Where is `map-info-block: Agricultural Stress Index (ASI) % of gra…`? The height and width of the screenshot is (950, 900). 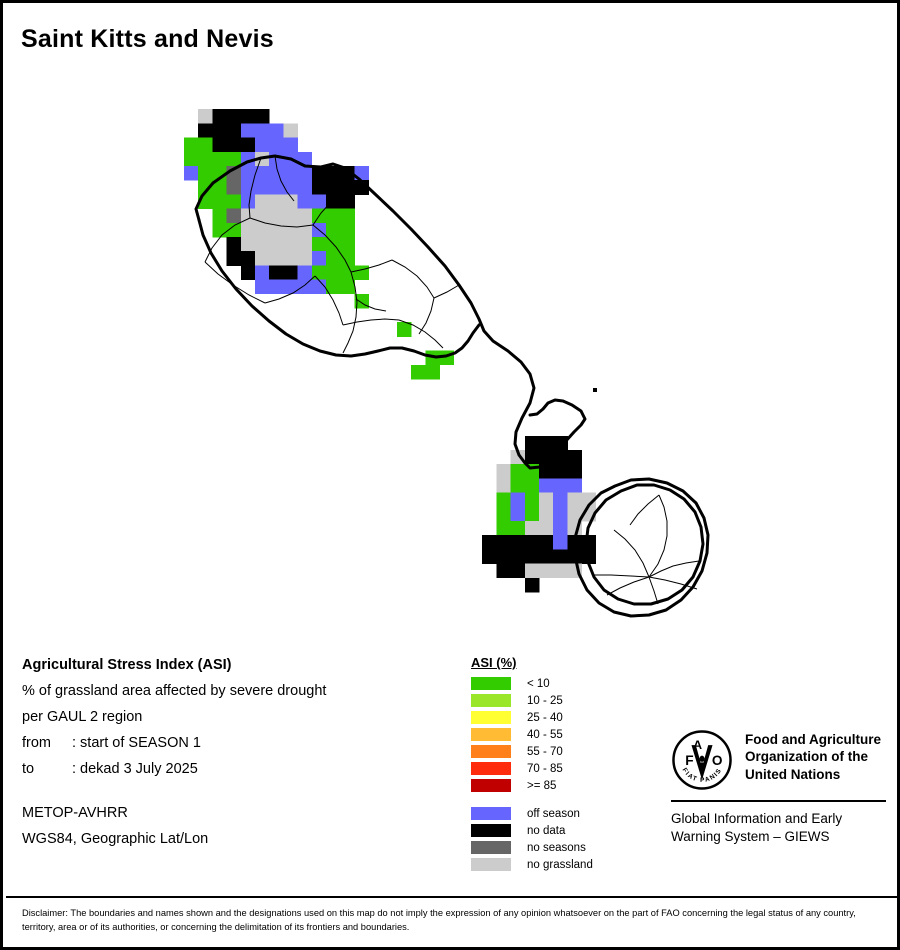
map-info-block: Agricultural Stress Index (ASI) % of gra… is located at coordinates (232, 758).